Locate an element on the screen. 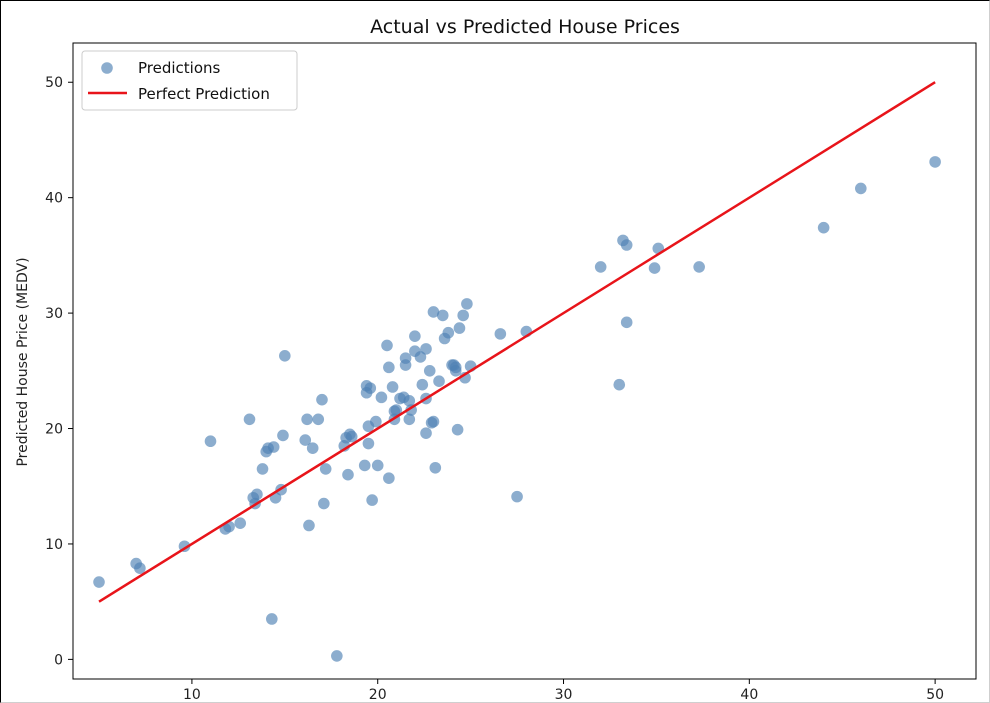  x-tick-label: 40 is located at coordinates (749, 695).